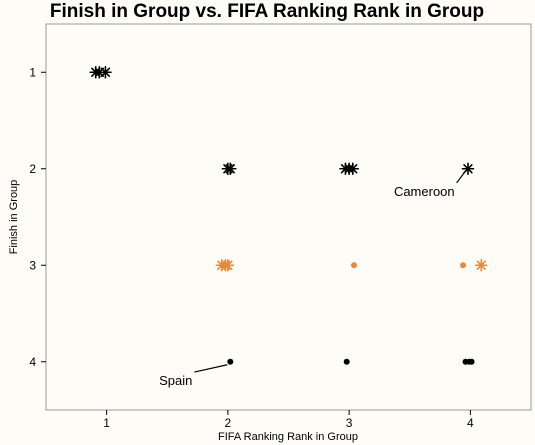 Image resolution: width=535 pixels, height=445 pixels. Describe the element at coordinates (32, 169) in the screenshot. I see `y-tick-label: 2` at that location.